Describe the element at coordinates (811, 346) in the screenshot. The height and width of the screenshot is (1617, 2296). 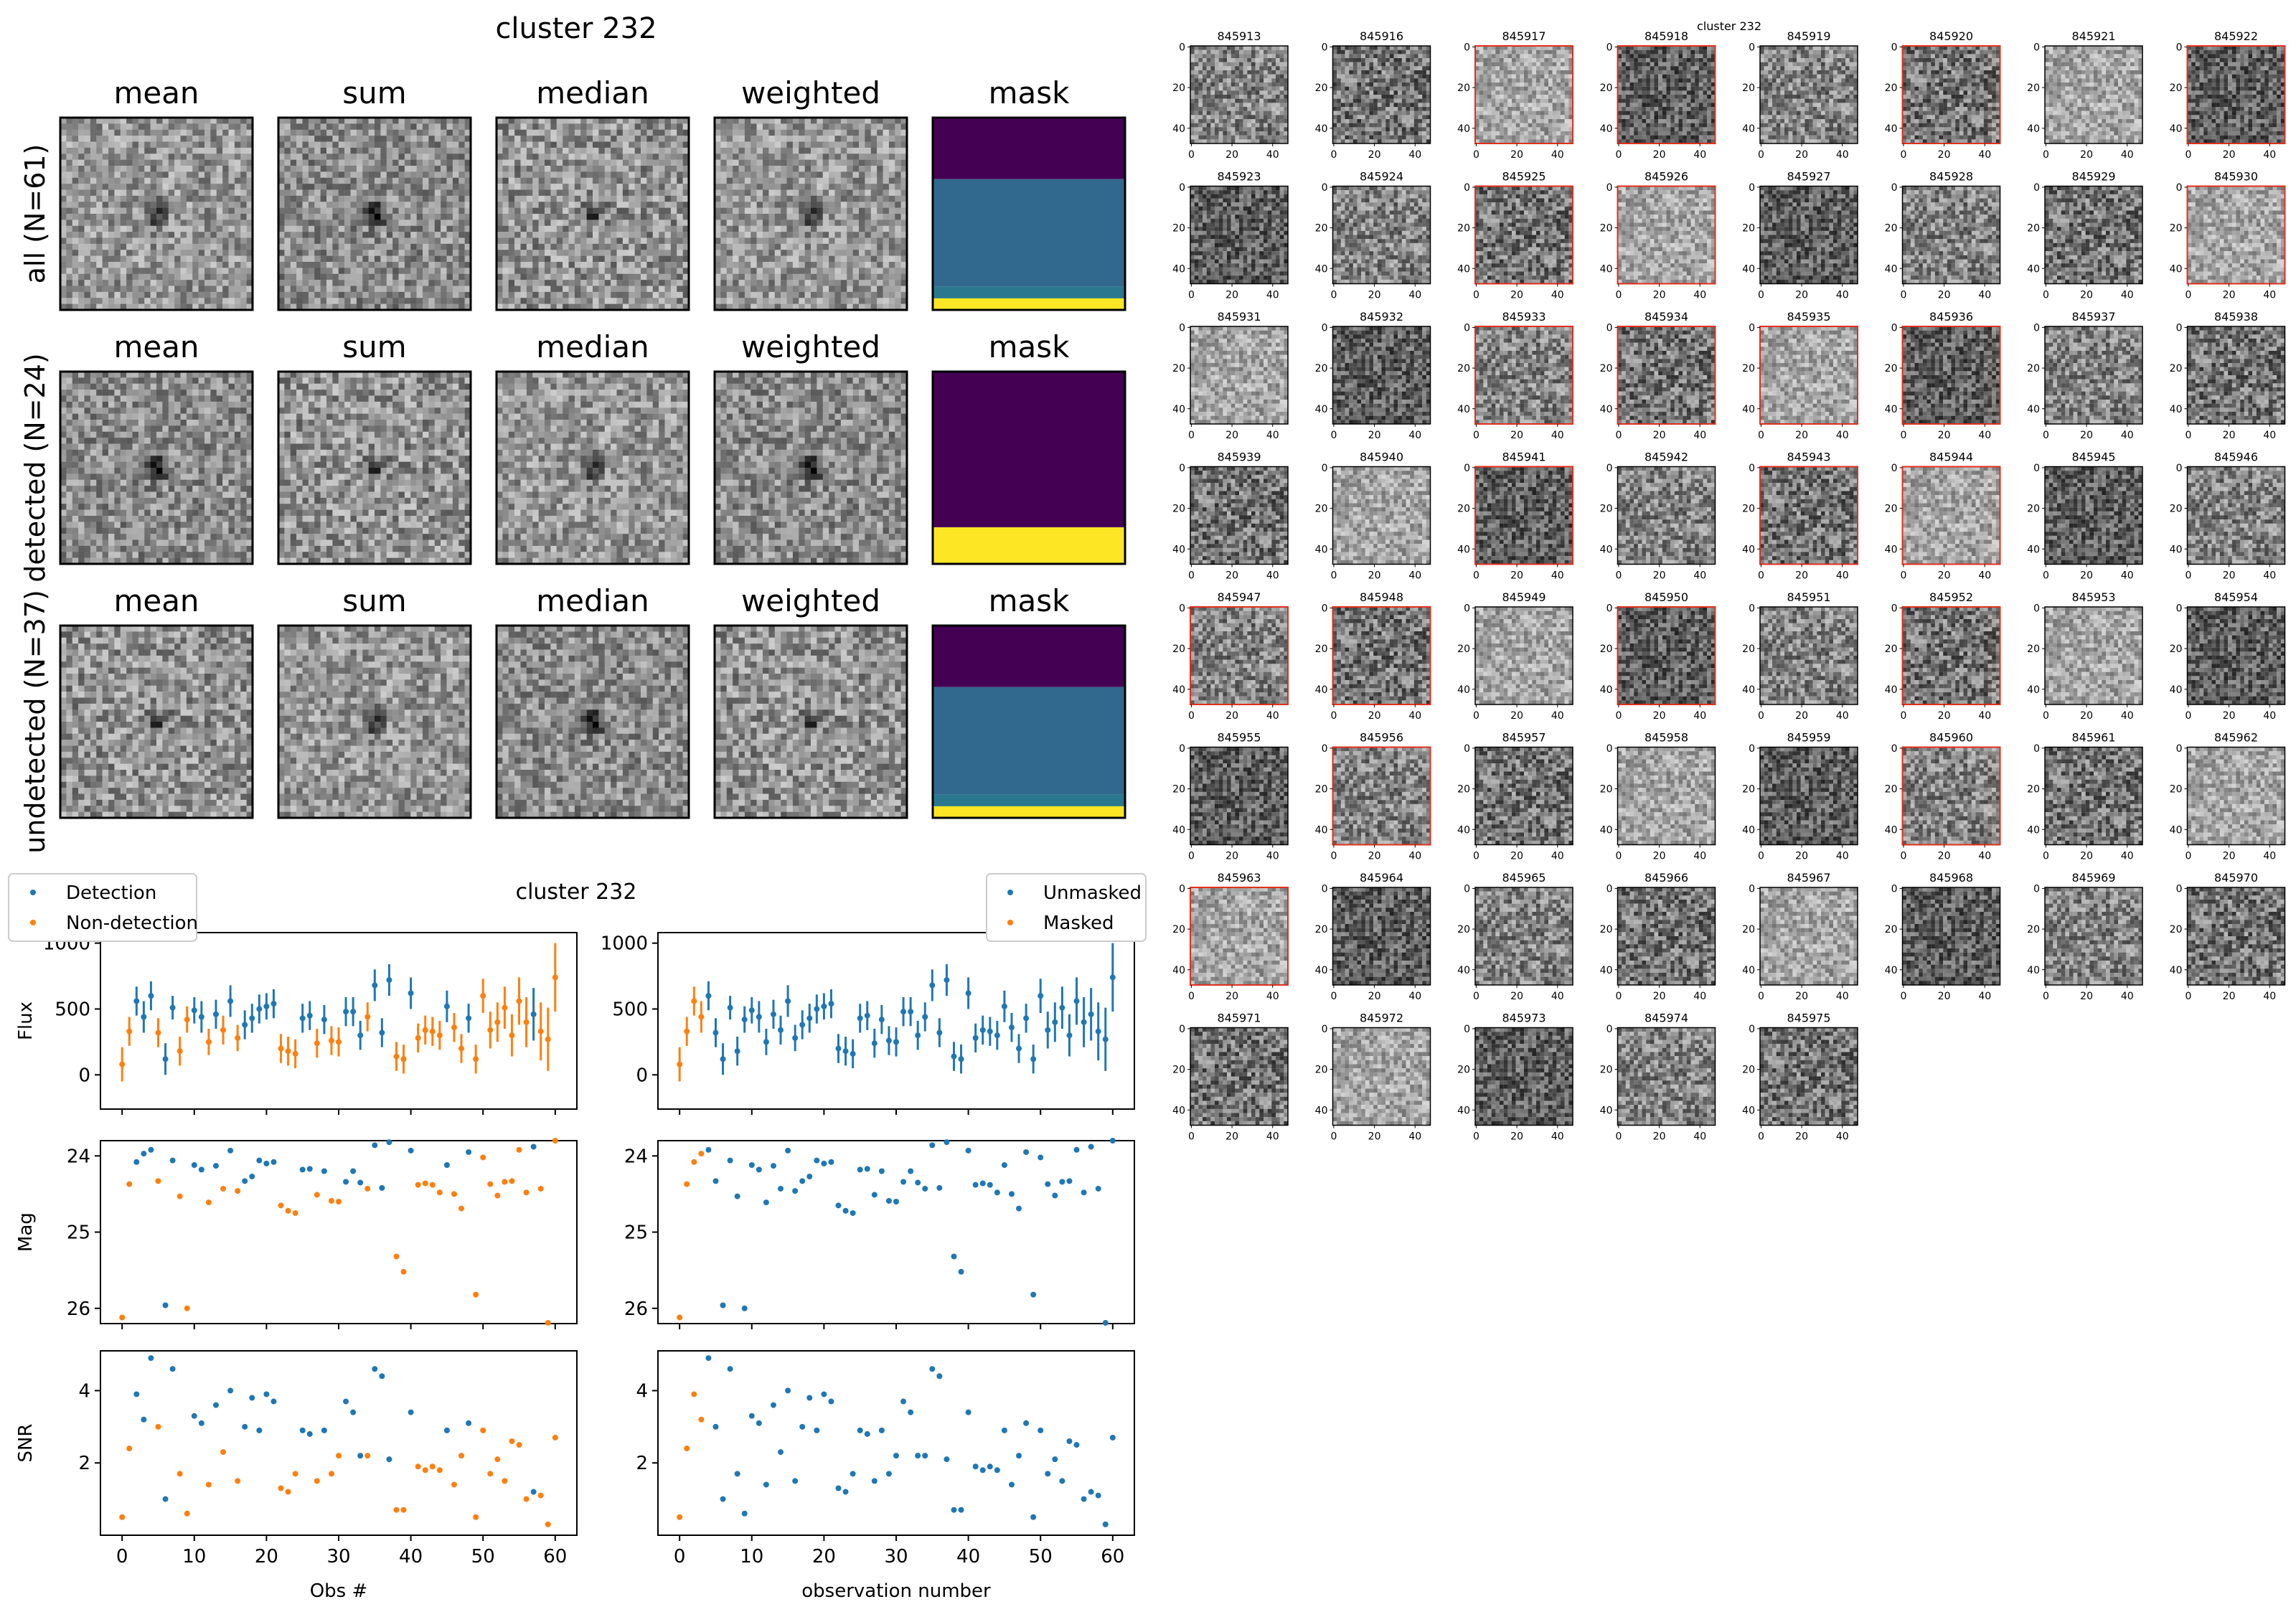
I see `coadd-title-detected-weighted: weighted` at that location.